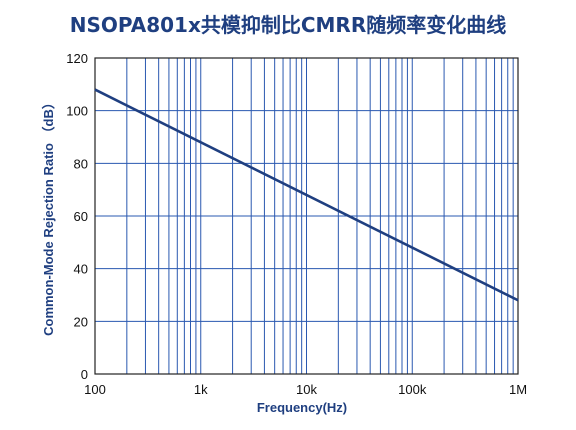 This screenshot has width=576, height=430. Describe the element at coordinates (77, 111) in the screenshot. I see `y-tick-label: 100` at that location.